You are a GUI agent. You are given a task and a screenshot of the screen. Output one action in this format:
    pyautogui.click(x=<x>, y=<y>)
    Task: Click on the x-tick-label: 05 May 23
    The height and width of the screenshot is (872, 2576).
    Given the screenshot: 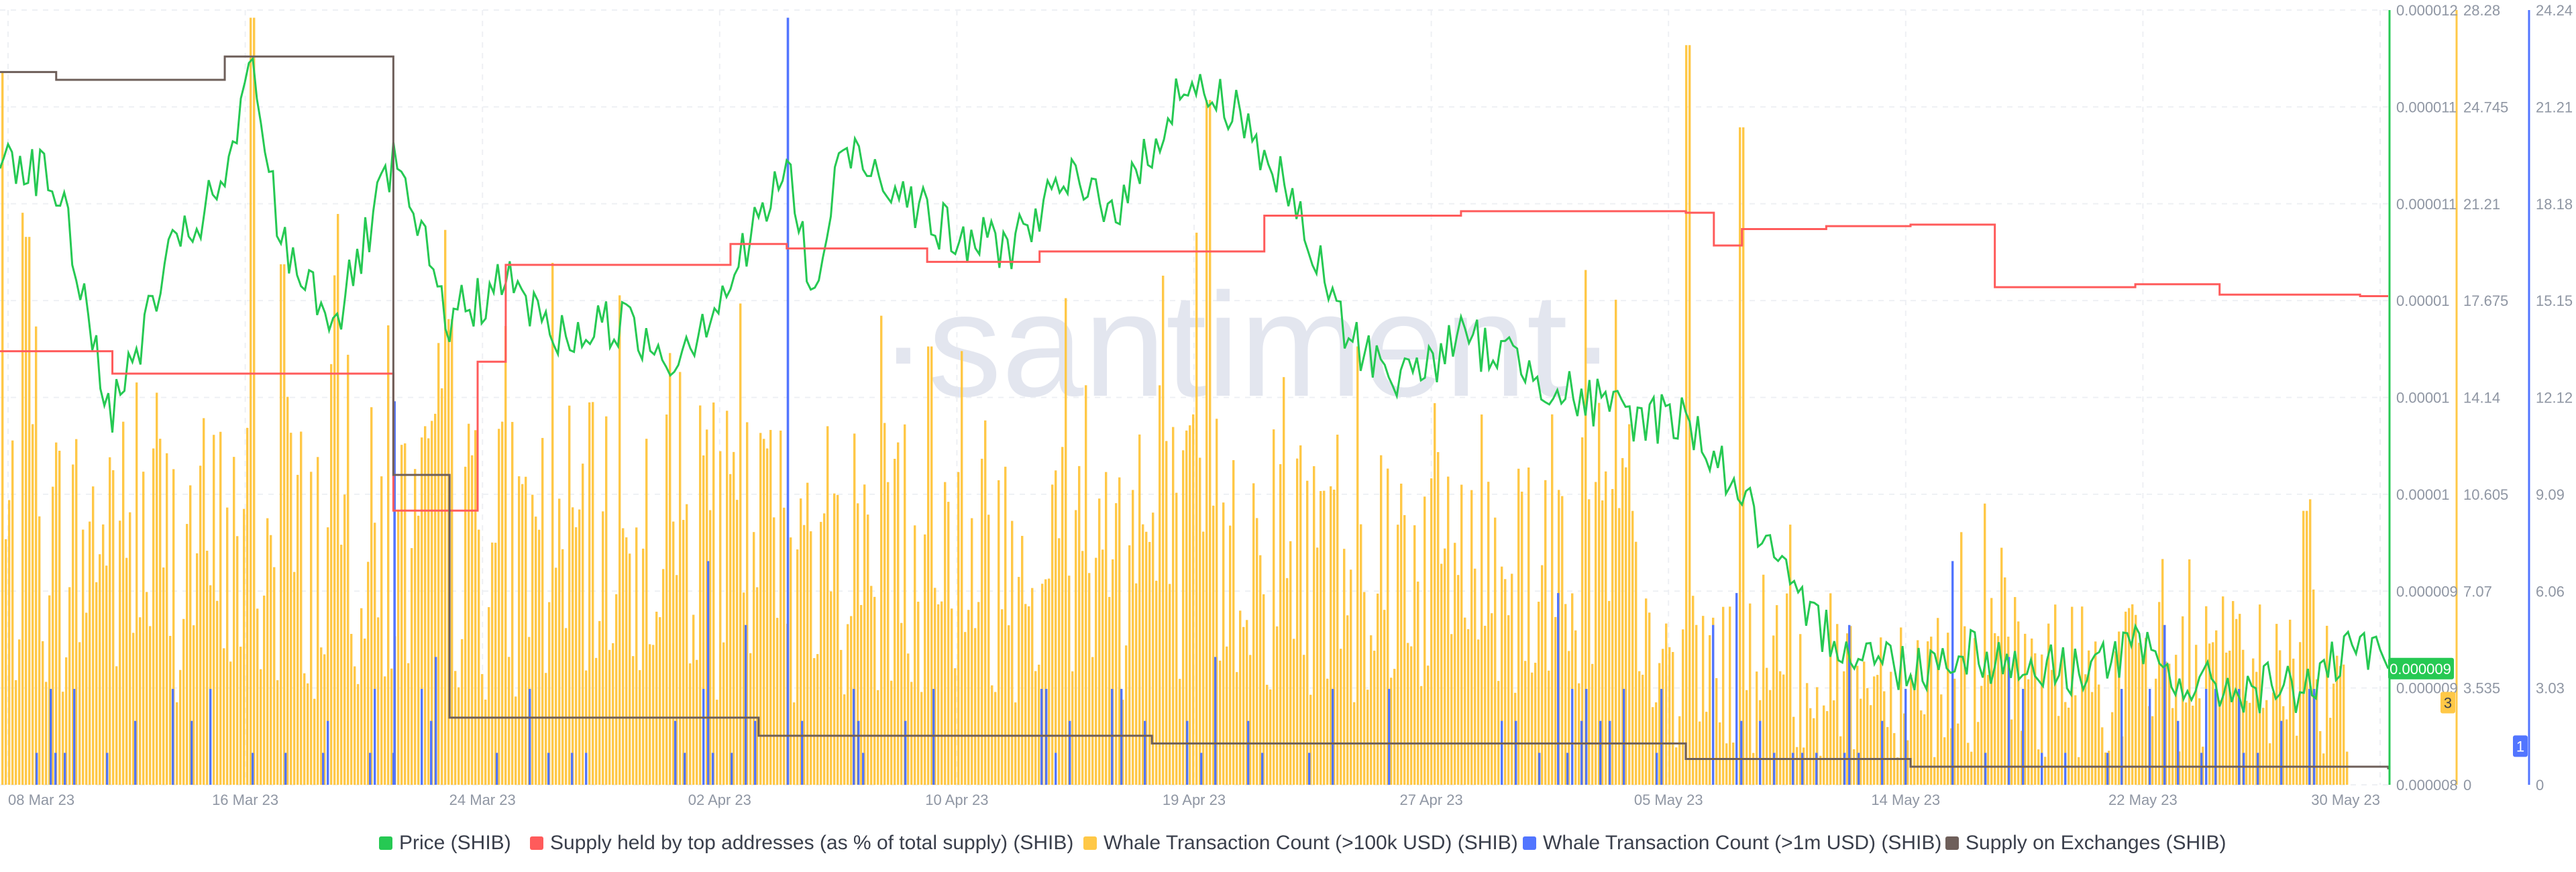 What is the action you would take?
    pyautogui.click(x=1668, y=800)
    